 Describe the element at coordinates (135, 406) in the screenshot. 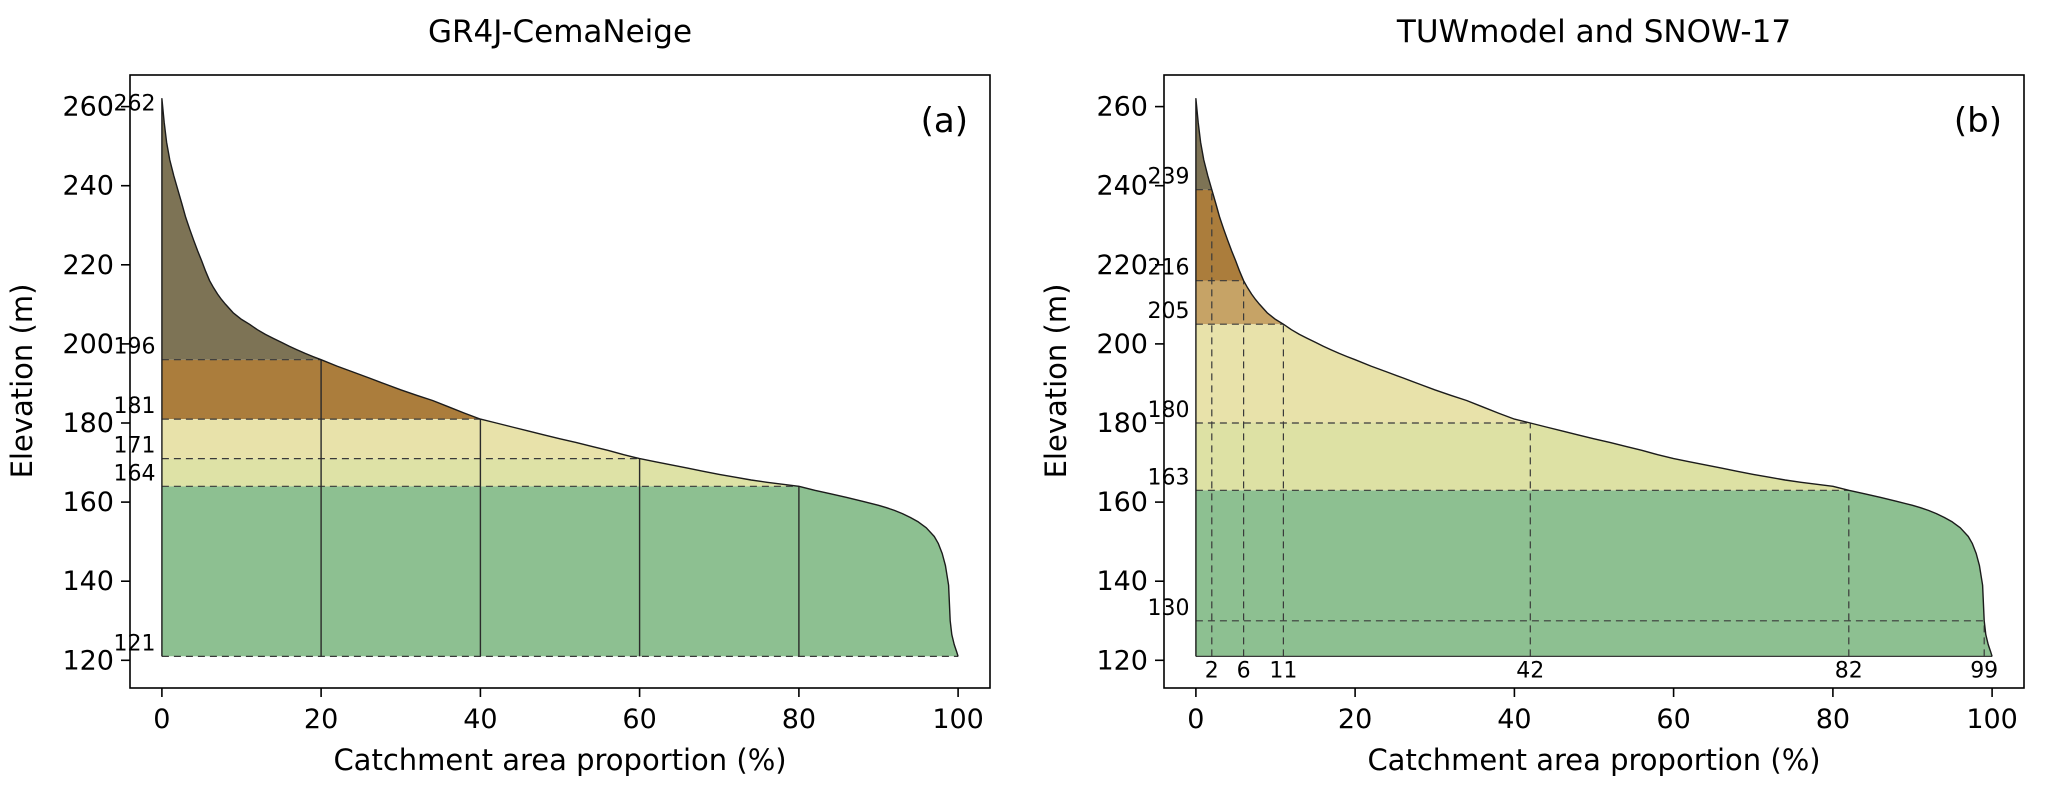

I see `elevation-annotation: 181` at that location.